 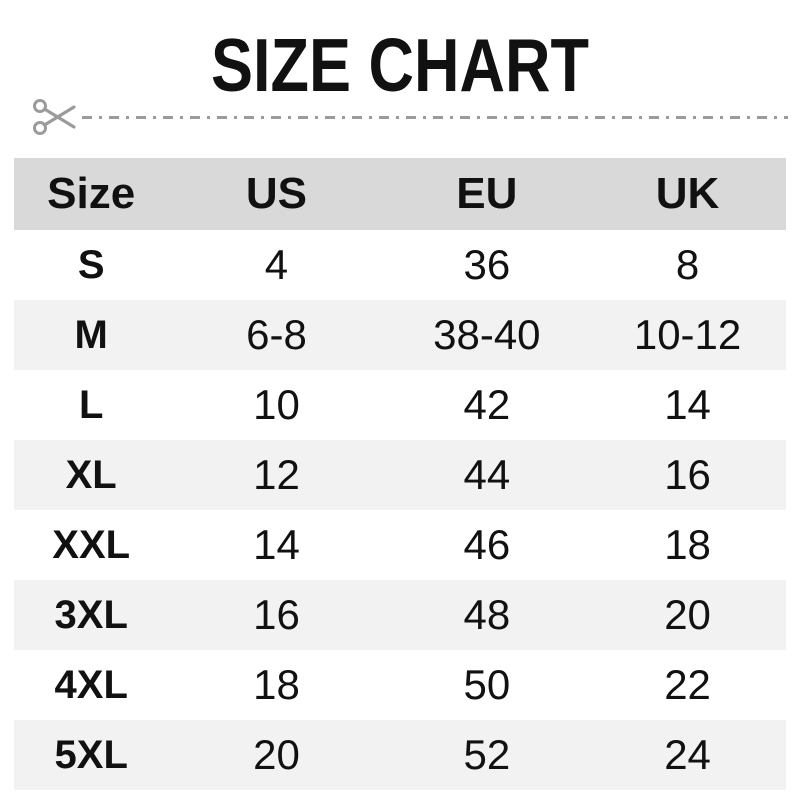 I want to click on column-header-us: US, so click(x=276, y=194).